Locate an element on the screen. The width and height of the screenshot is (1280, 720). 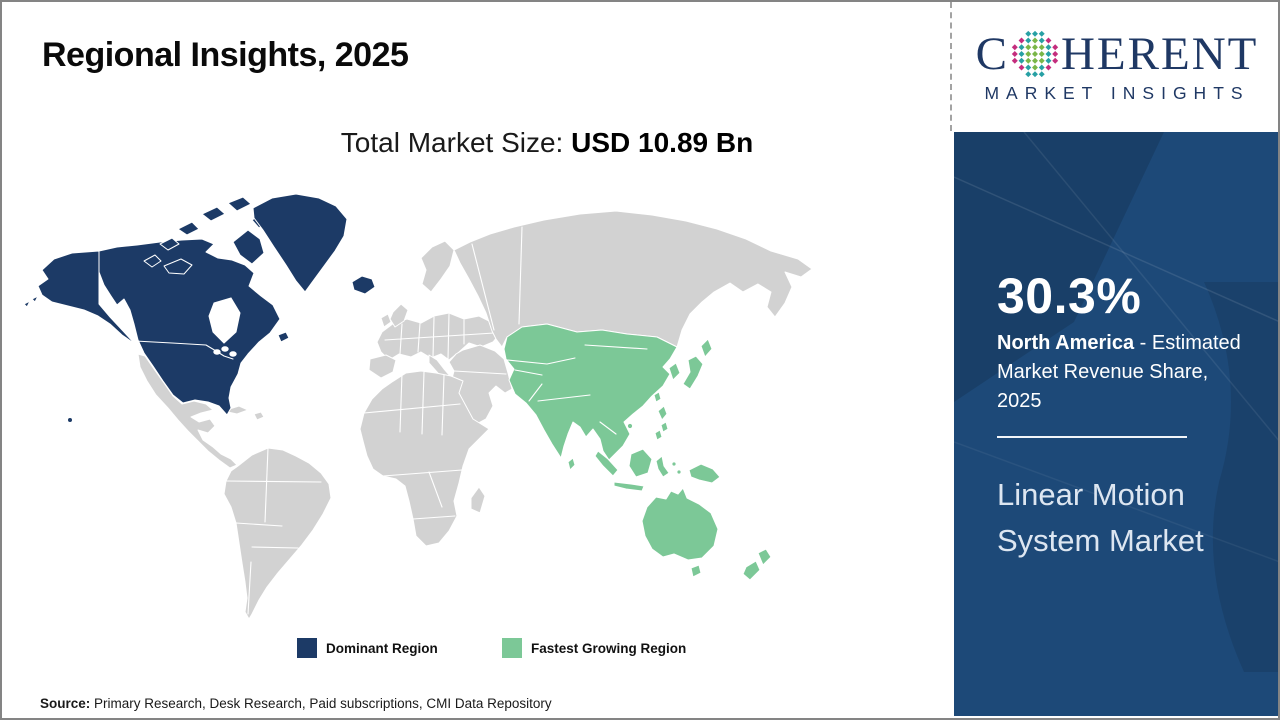
brand-logo-wordmark: C HERENT is located at coordinates (1117, 54).